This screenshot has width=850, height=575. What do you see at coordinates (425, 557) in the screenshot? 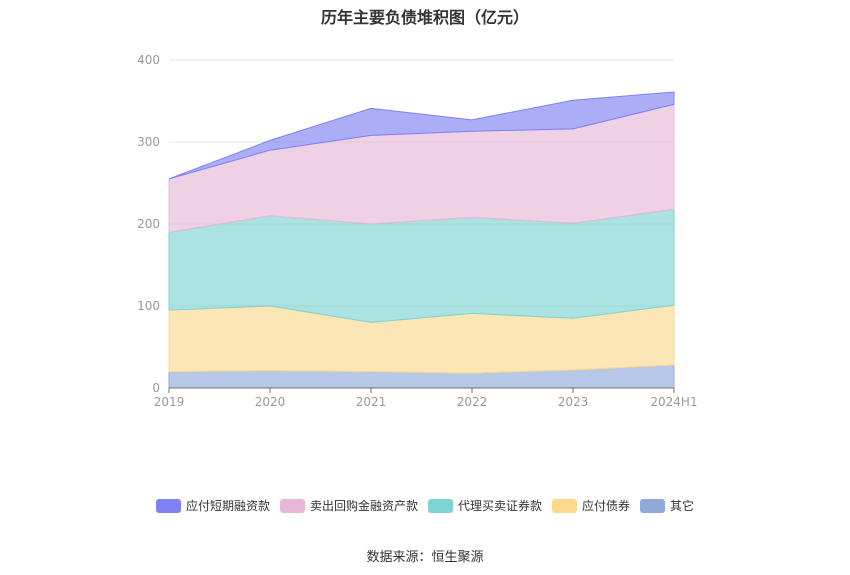
I see `data-source-note: 数据来源：恒生聚源` at bounding box center [425, 557].